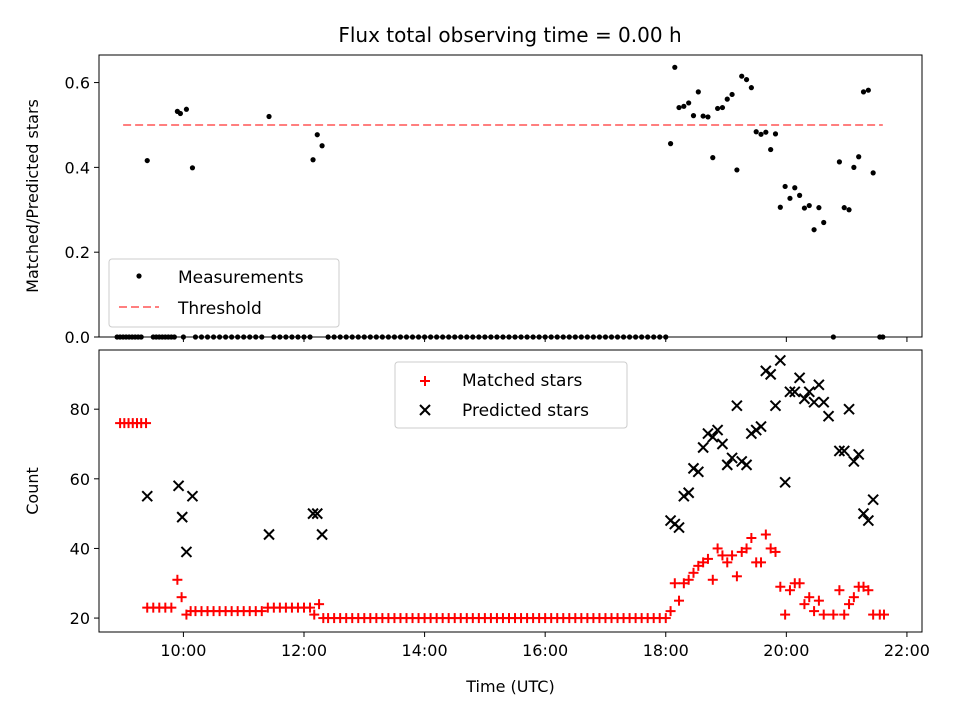  Describe the element at coordinates (80, 618) in the screenshot. I see `bottom-ytick-label: 20` at that location.